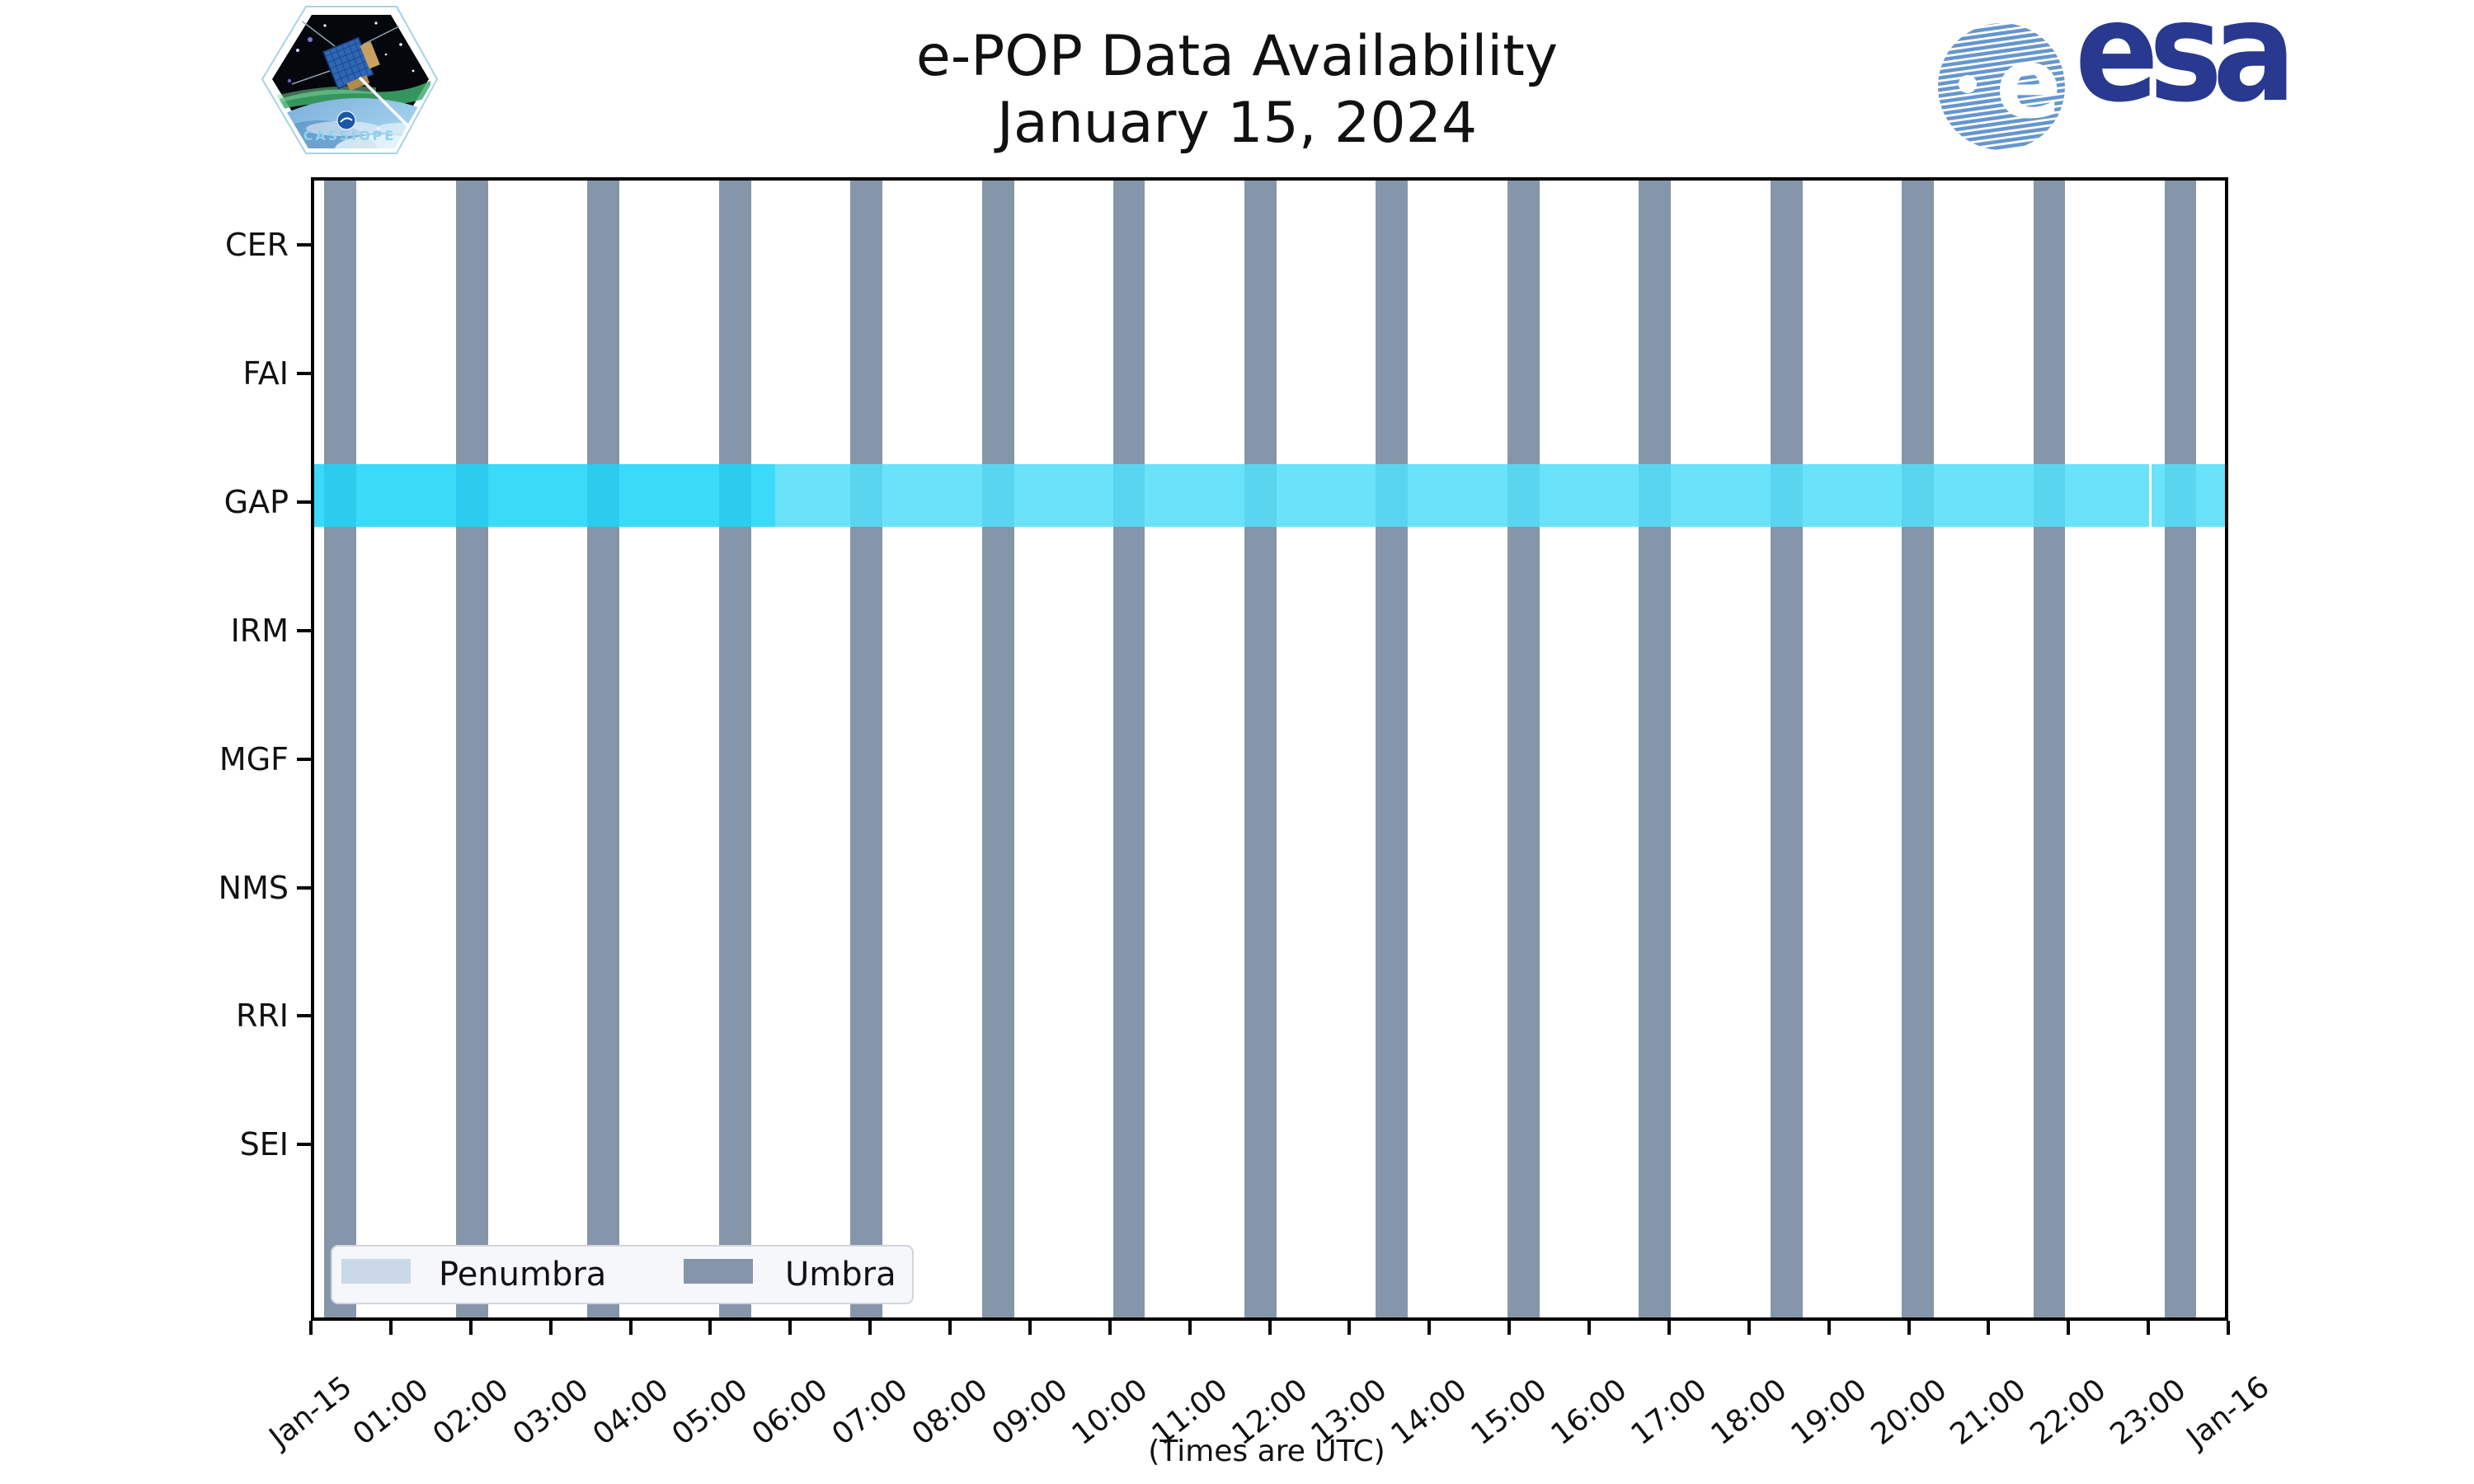  Describe the element at coordinates (256, 501) in the screenshot. I see `y-tick-label-gap: GAP` at that location.